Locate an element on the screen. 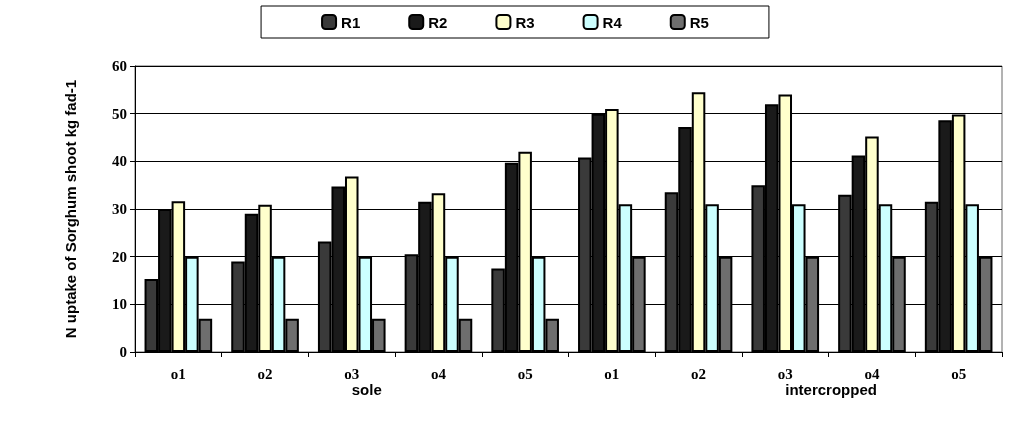 The height and width of the screenshot is (427, 1030). y-tick-label: 10 is located at coordinates (119, 304).